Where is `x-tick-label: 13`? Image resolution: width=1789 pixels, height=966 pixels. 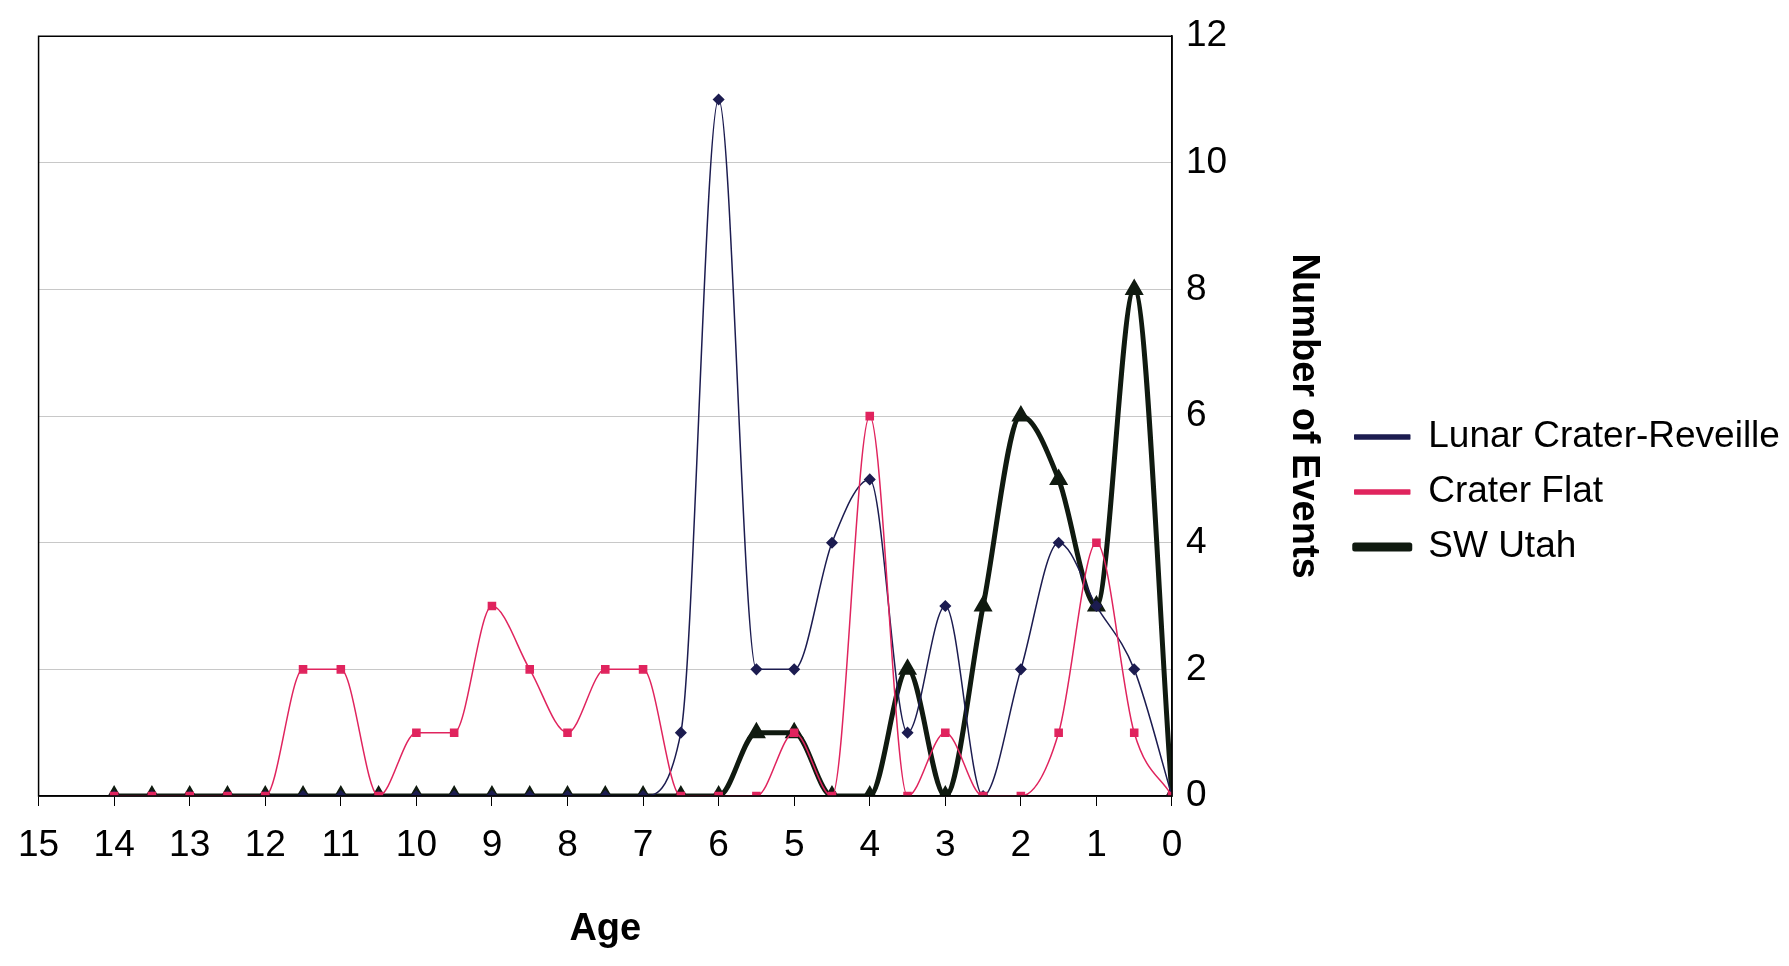
x-tick-label: 13 is located at coordinates (190, 844).